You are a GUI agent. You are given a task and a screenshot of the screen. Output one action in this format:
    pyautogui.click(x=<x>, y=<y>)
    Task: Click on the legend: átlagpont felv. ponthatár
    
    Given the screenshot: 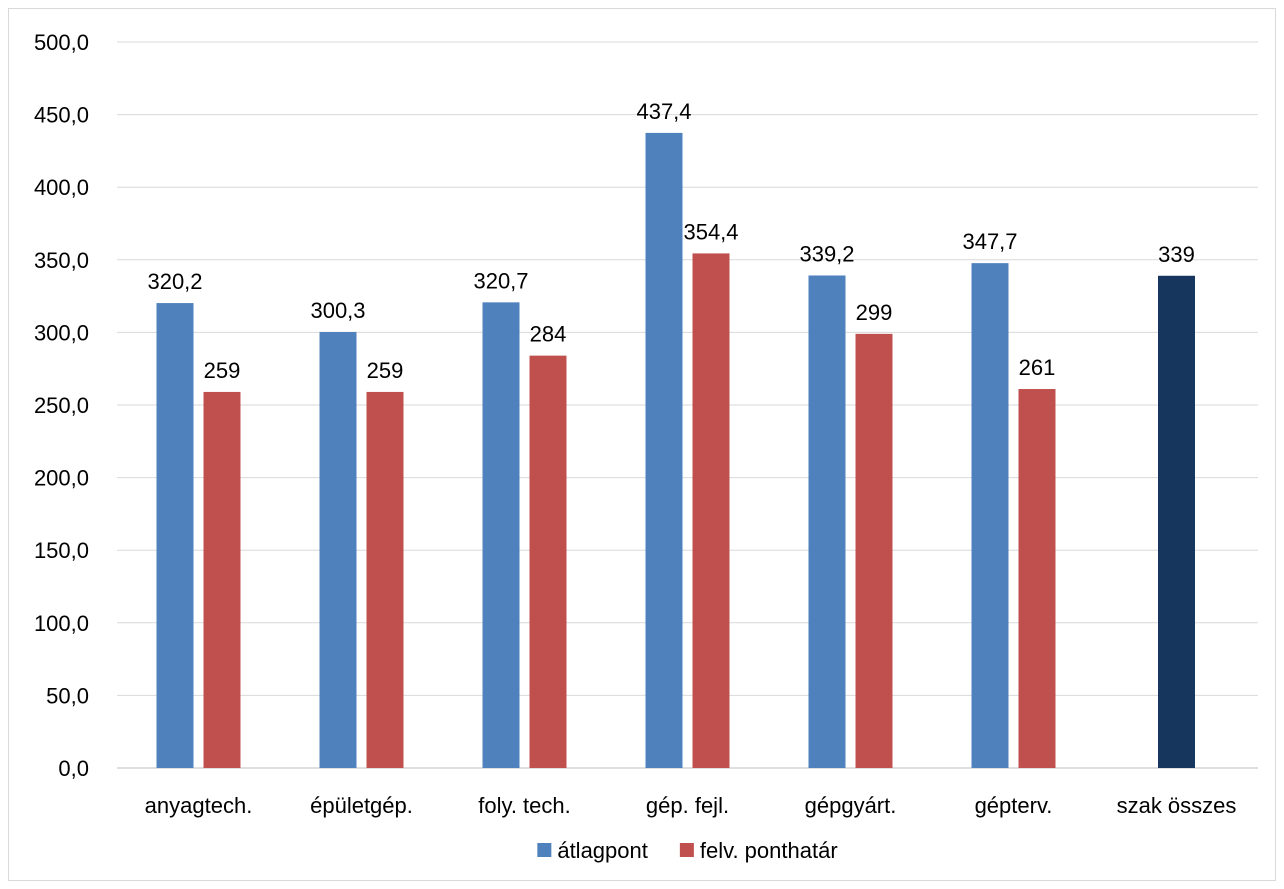 What is the action you would take?
    pyautogui.click(x=687, y=850)
    